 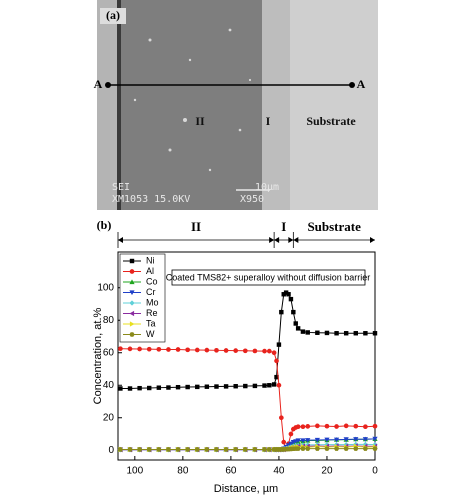 What do you see at coordinates (267, 187) in the screenshot?
I see `scale-bar-label: 10µm` at bounding box center [267, 187].